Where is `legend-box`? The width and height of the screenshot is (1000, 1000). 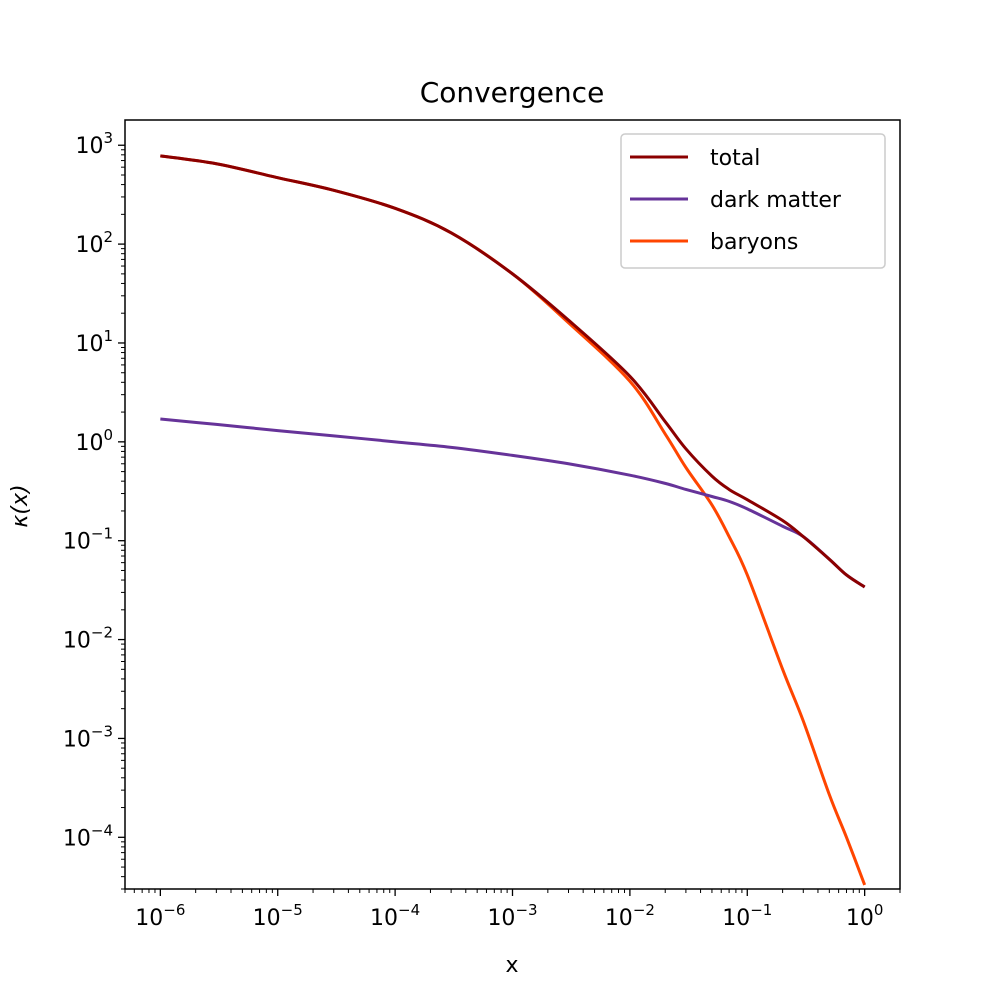
legend-box is located at coordinates (753, 201).